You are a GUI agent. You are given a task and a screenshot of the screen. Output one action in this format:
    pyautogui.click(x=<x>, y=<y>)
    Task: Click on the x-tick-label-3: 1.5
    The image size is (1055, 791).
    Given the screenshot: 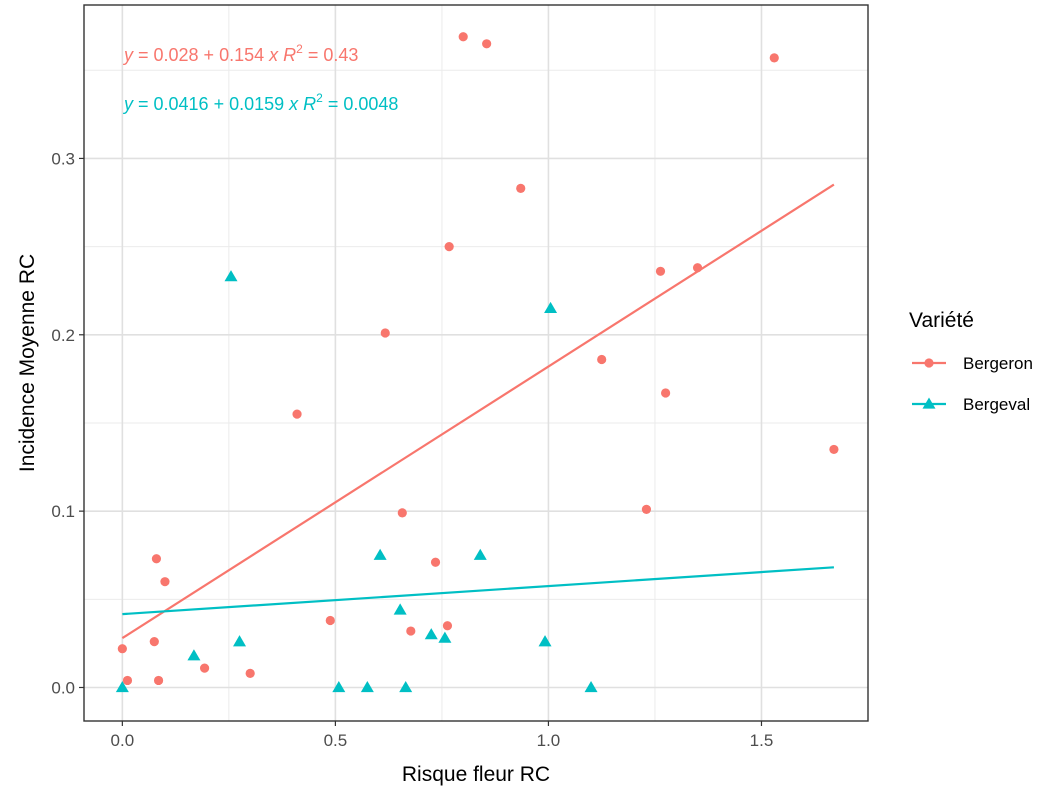 What is the action you would take?
    pyautogui.click(x=762, y=740)
    